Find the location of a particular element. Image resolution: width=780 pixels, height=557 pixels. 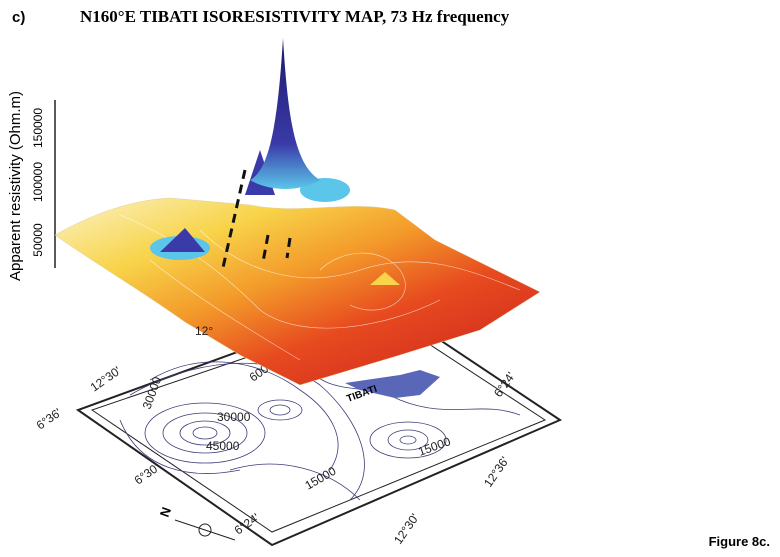

z-tick-label: 50000 is located at coordinates (38, 240).